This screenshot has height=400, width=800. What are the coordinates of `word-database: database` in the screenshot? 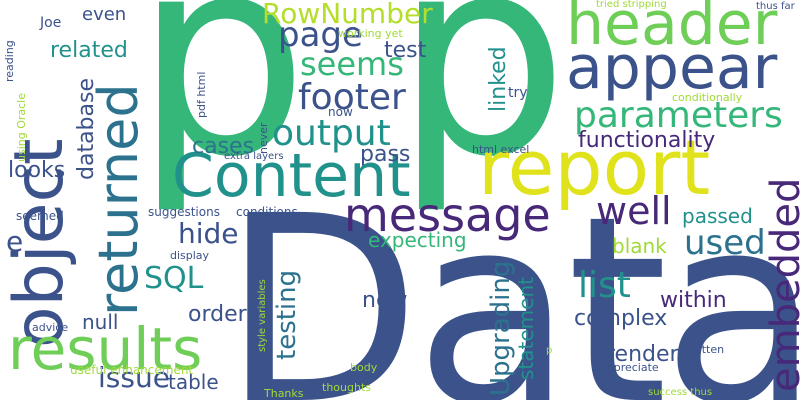 It's located at (86, 129).